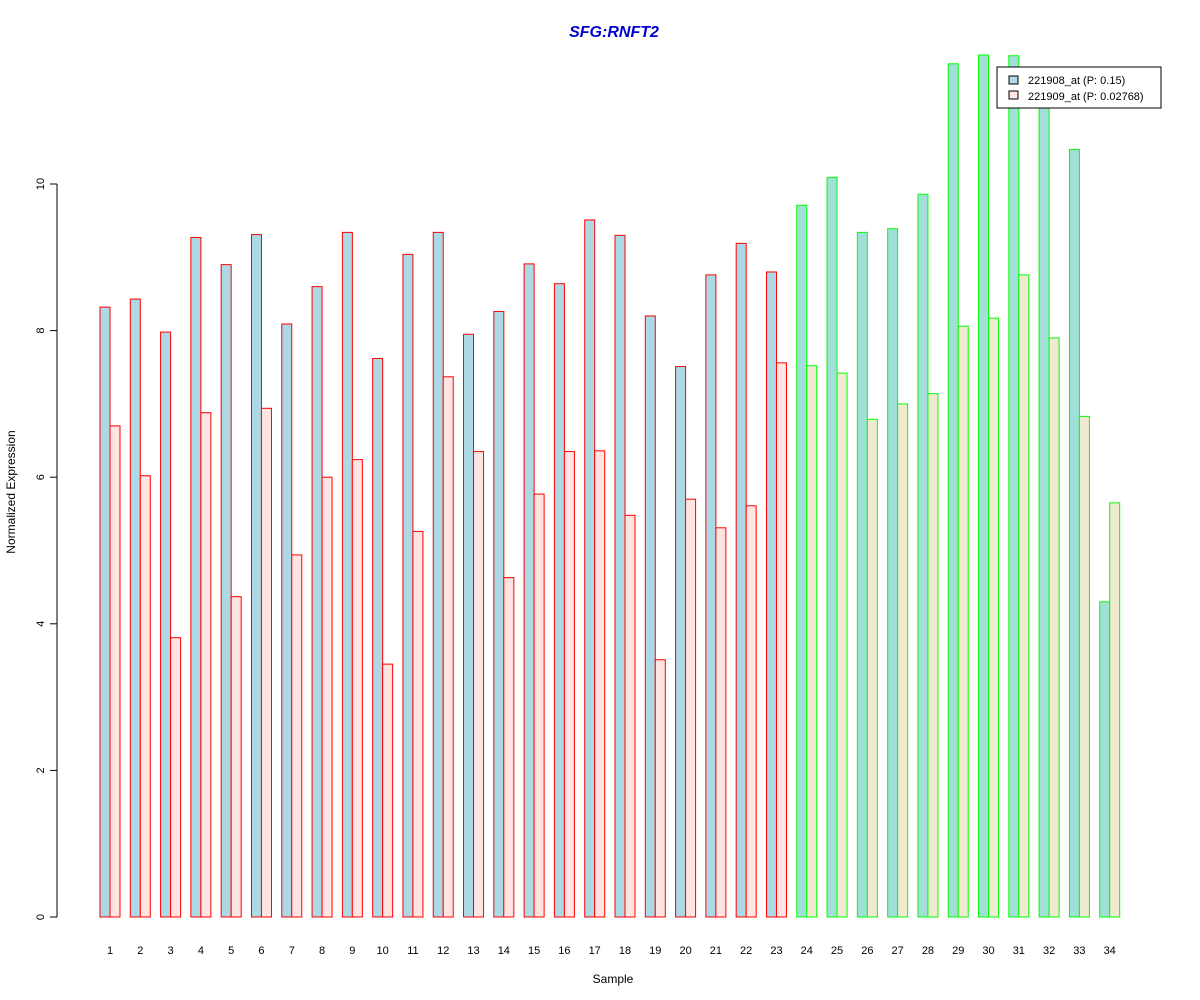 The height and width of the screenshot is (1000, 1200). What do you see at coordinates (110, 951) in the screenshot?
I see `x-tick-label: 1` at bounding box center [110, 951].